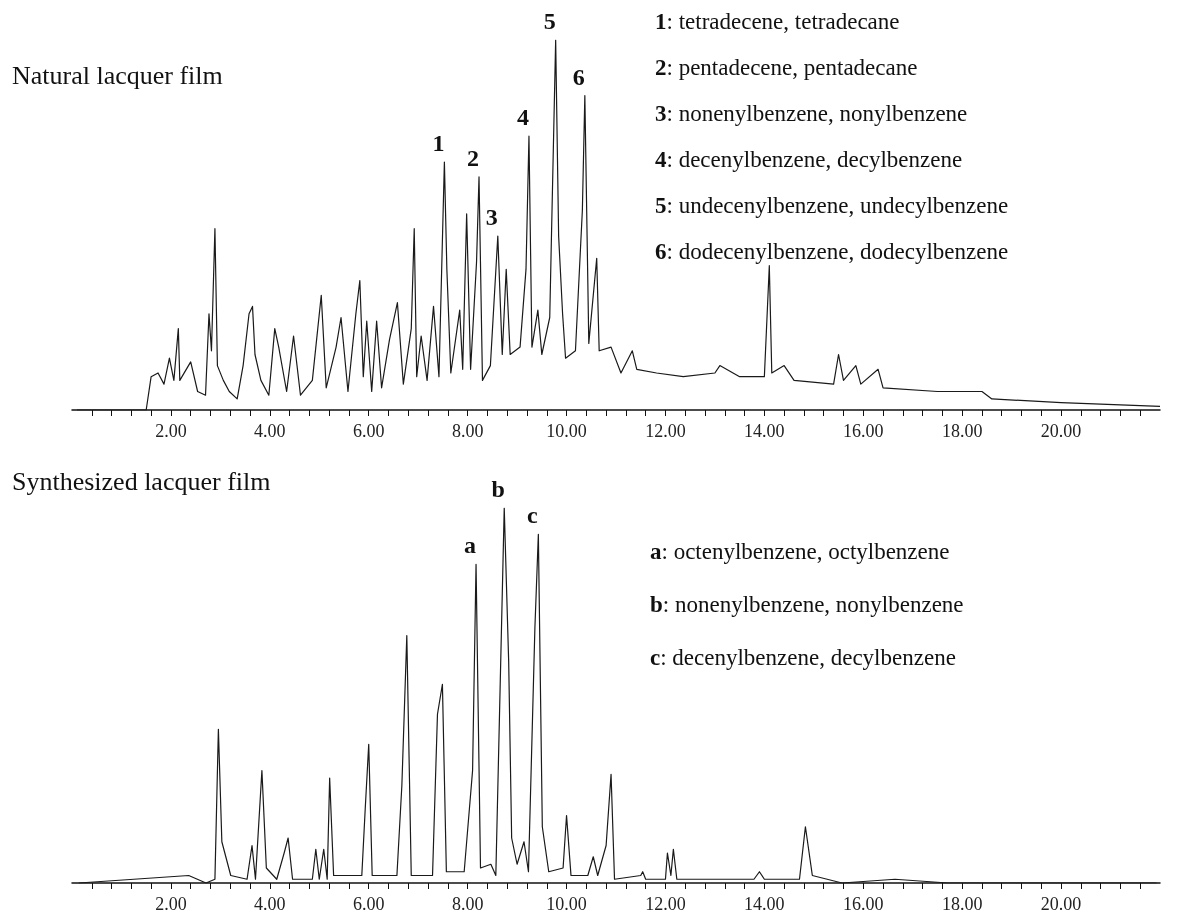 Image resolution: width=1183 pixels, height=922 pixels. What do you see at coordinates (832, 251) in the screenshot?
I see `annotation: 6: dodecenylbenzene, dodecylbenzene` at bounding box center [832, 251].